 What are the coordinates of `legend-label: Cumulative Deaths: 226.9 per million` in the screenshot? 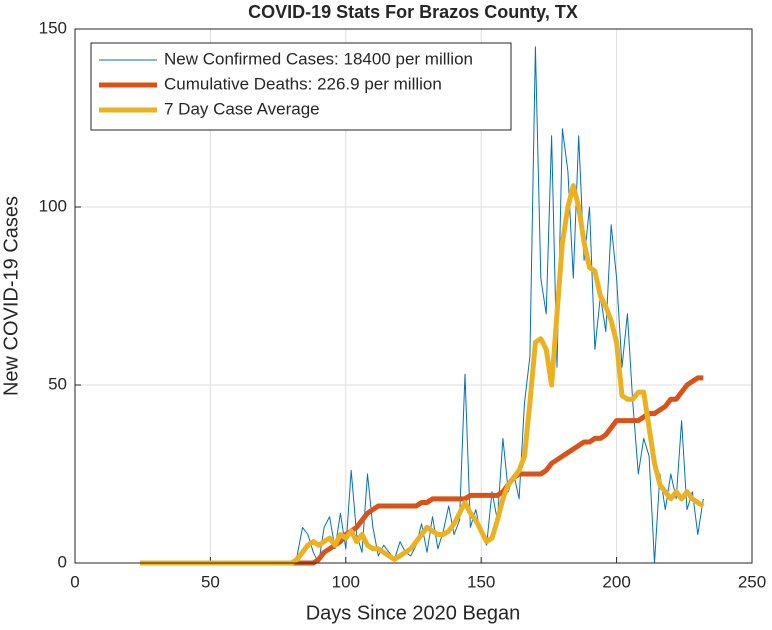 It's located at (303, 83).